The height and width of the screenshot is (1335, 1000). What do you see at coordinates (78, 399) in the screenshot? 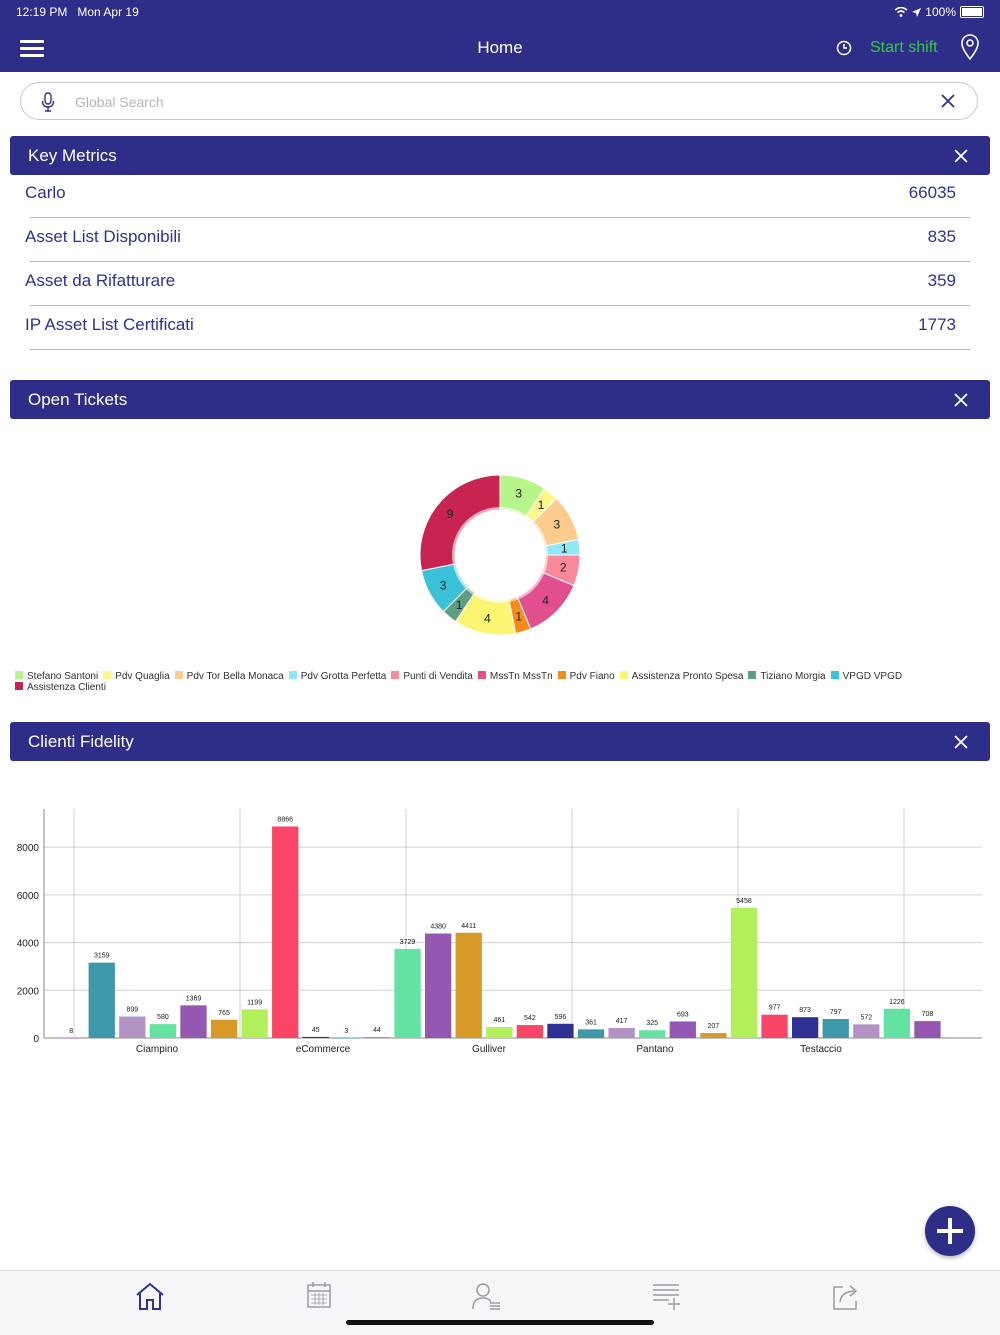
I see `open-tickets-title: Open Tickets` at bounding box center [78, 399].